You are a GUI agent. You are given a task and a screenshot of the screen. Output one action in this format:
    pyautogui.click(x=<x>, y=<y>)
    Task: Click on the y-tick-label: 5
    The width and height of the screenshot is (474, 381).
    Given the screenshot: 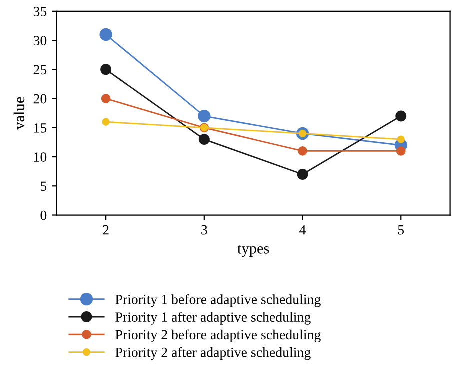 What is the action you would take?
    pyautogui.click(x=44, y=187)
    